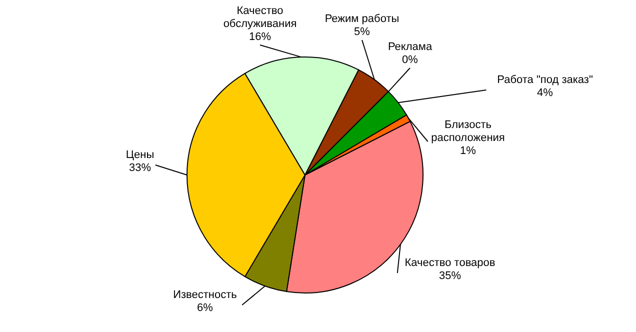 The width and height of the screenshot is (636, 332). What do you see at coordinates (140, 168) in the screenshot?
I see `data-label: 33%` at bounding box center [140, 168].